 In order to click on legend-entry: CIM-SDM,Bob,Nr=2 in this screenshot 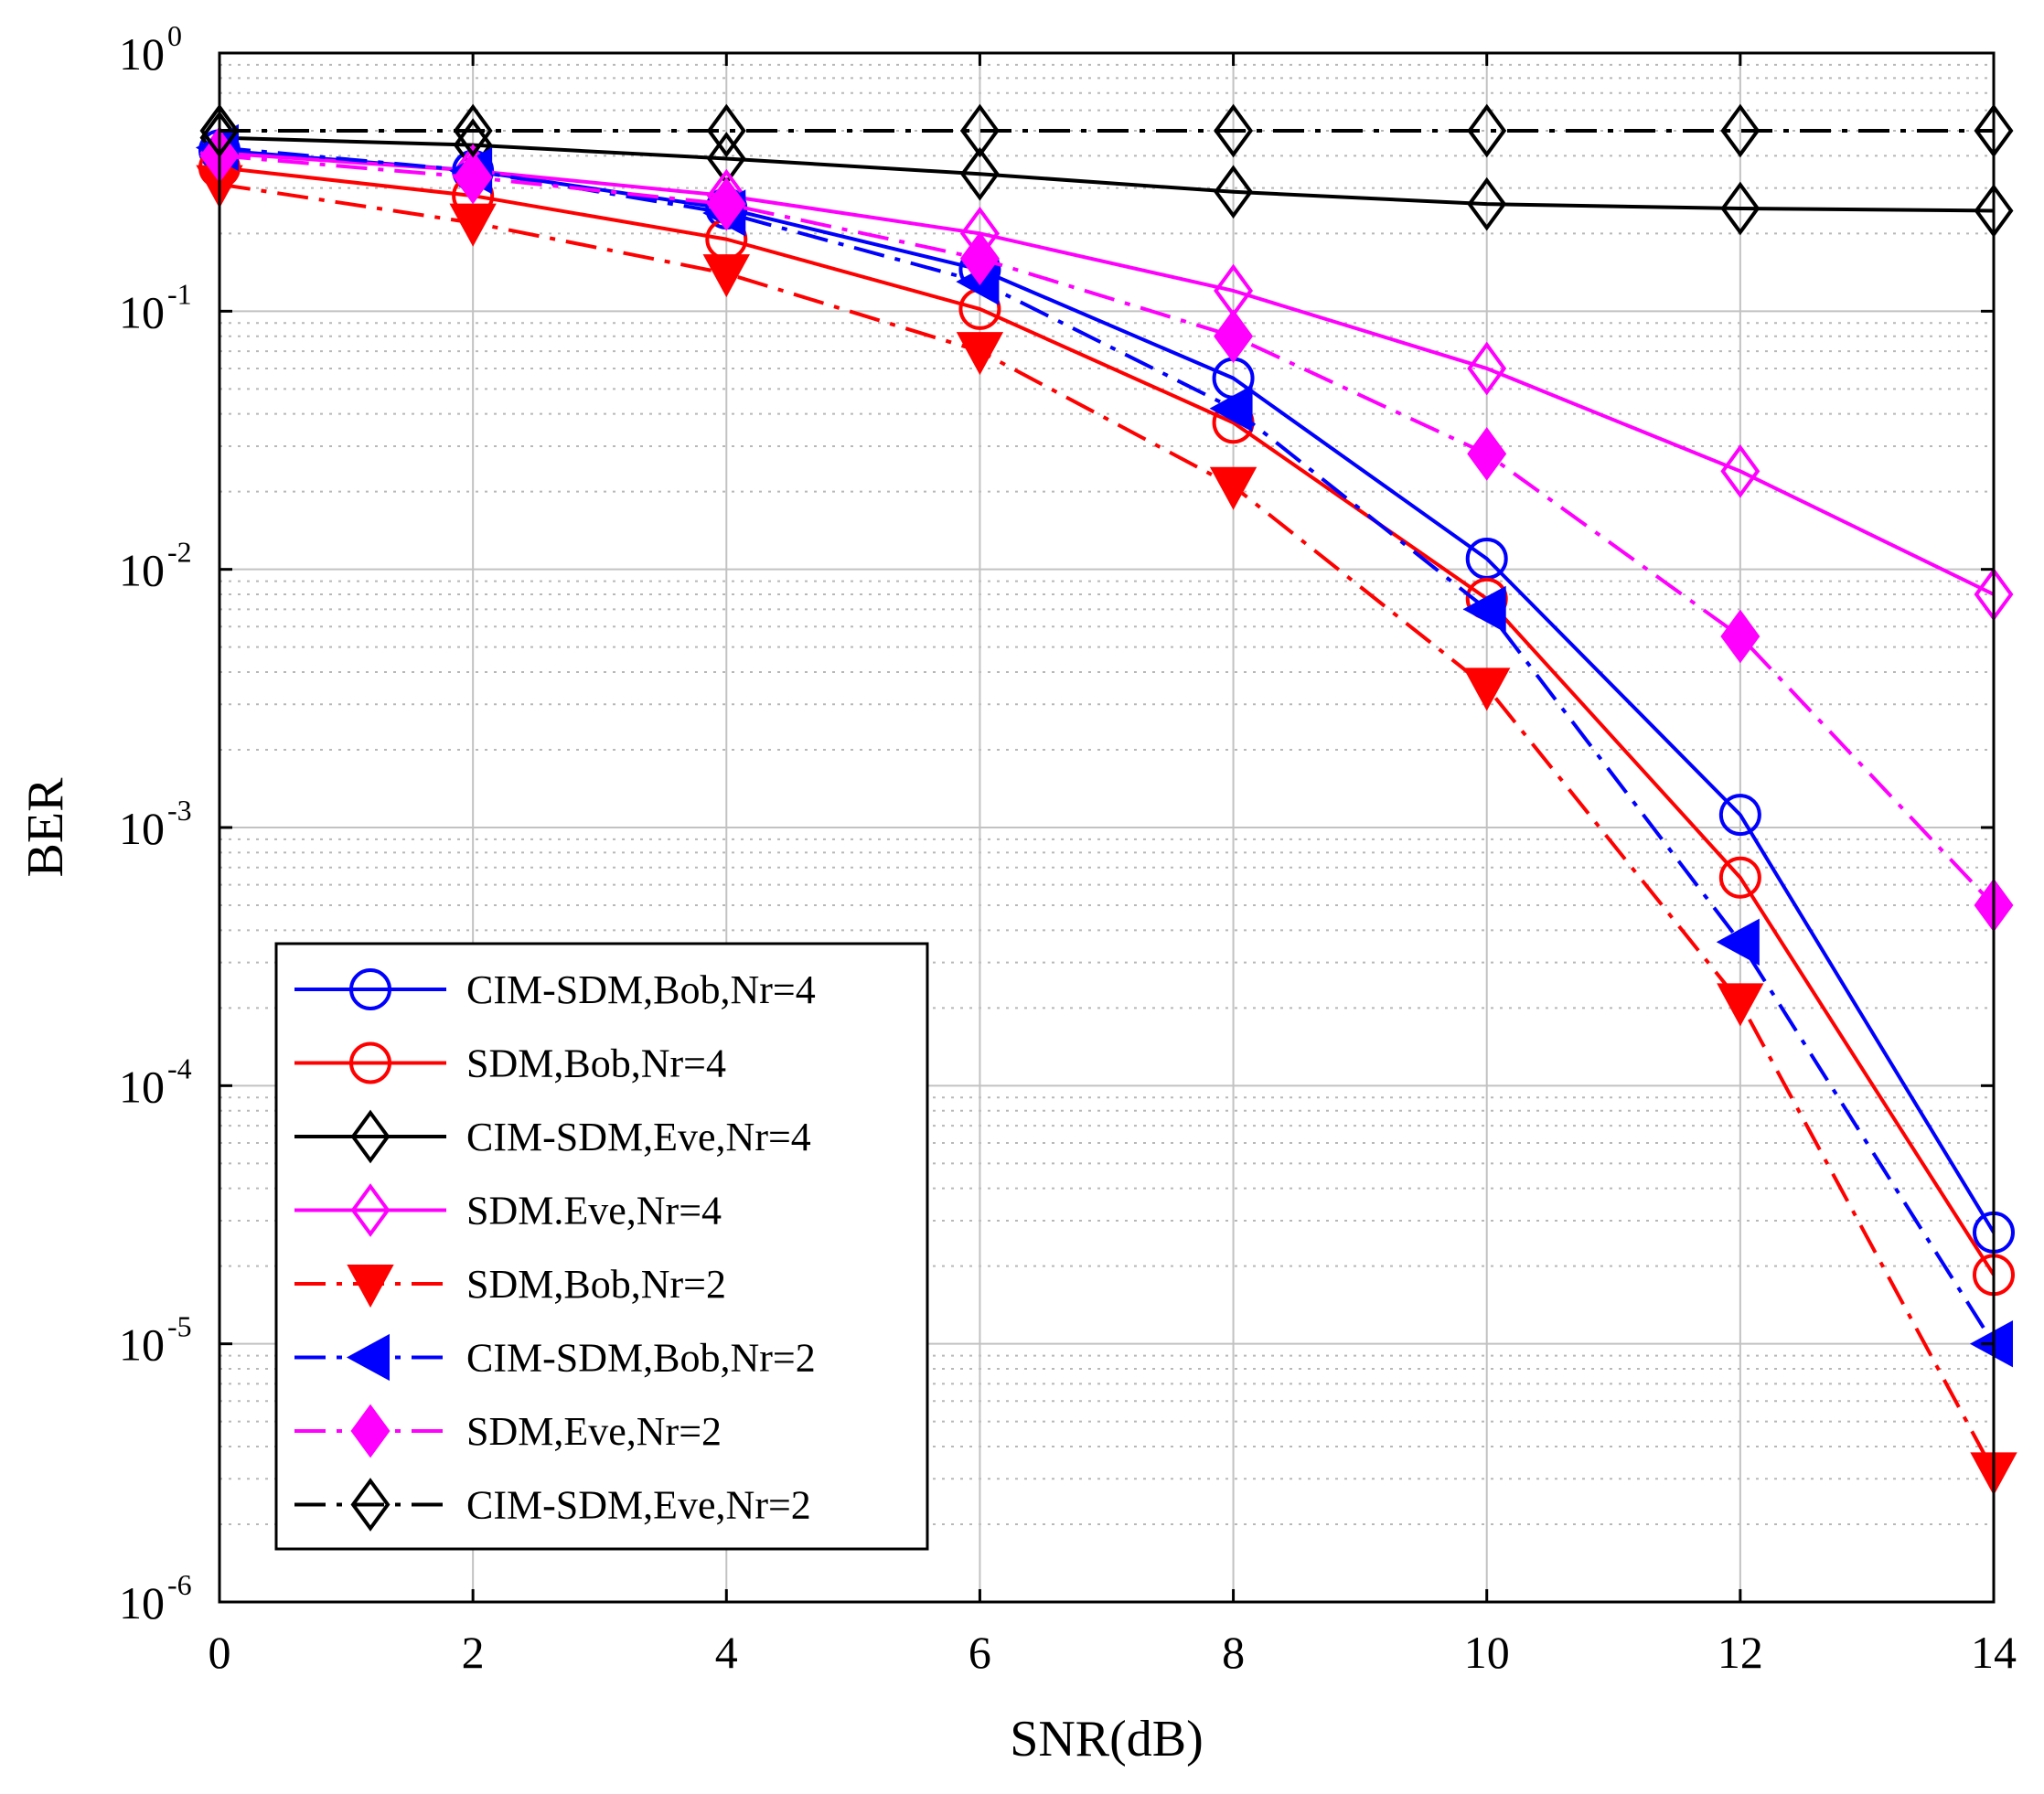, I will do `click(555, 1357)`.